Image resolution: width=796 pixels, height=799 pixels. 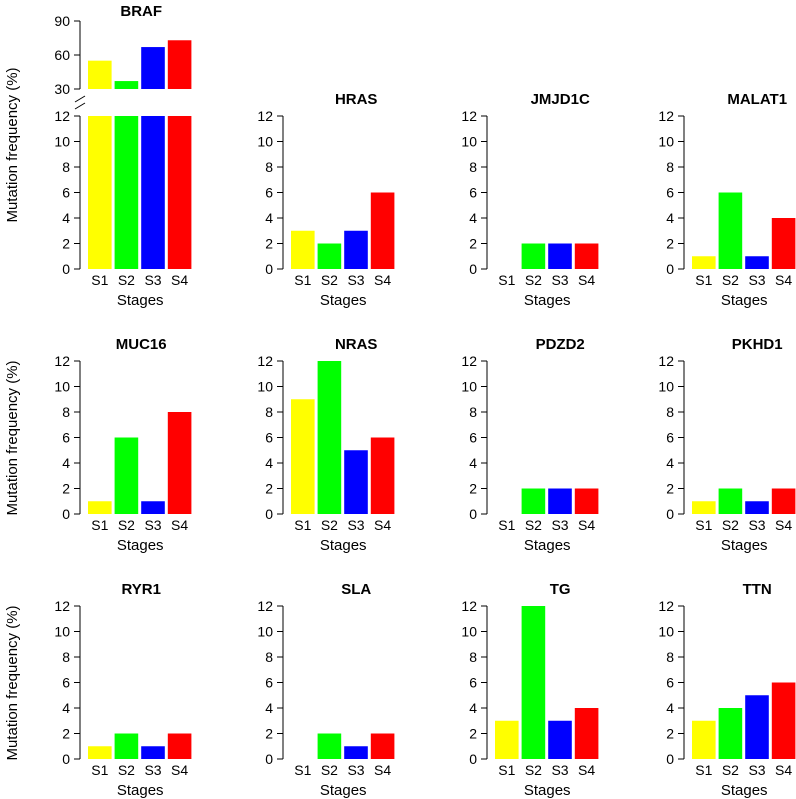 What do you see at coordinates (62, 21) in the screenshot?
I see `y-tick-label: 90` at bounding box center [62, 21].